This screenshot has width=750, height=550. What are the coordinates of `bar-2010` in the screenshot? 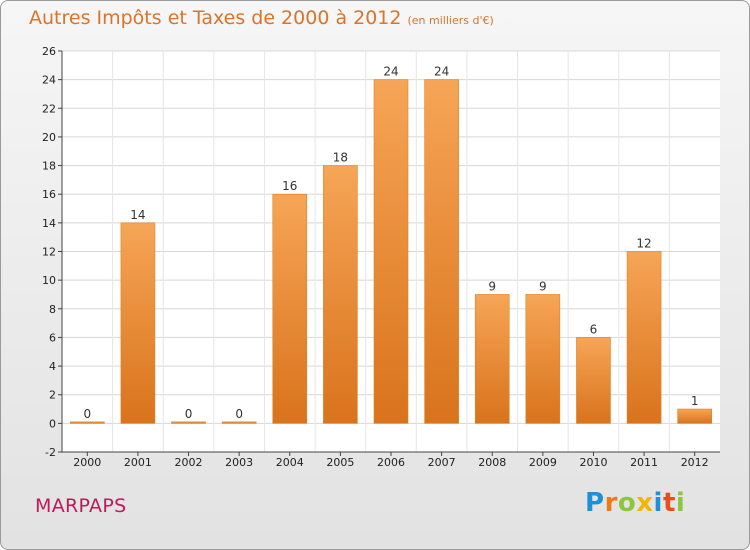 It's located at (593, 380).